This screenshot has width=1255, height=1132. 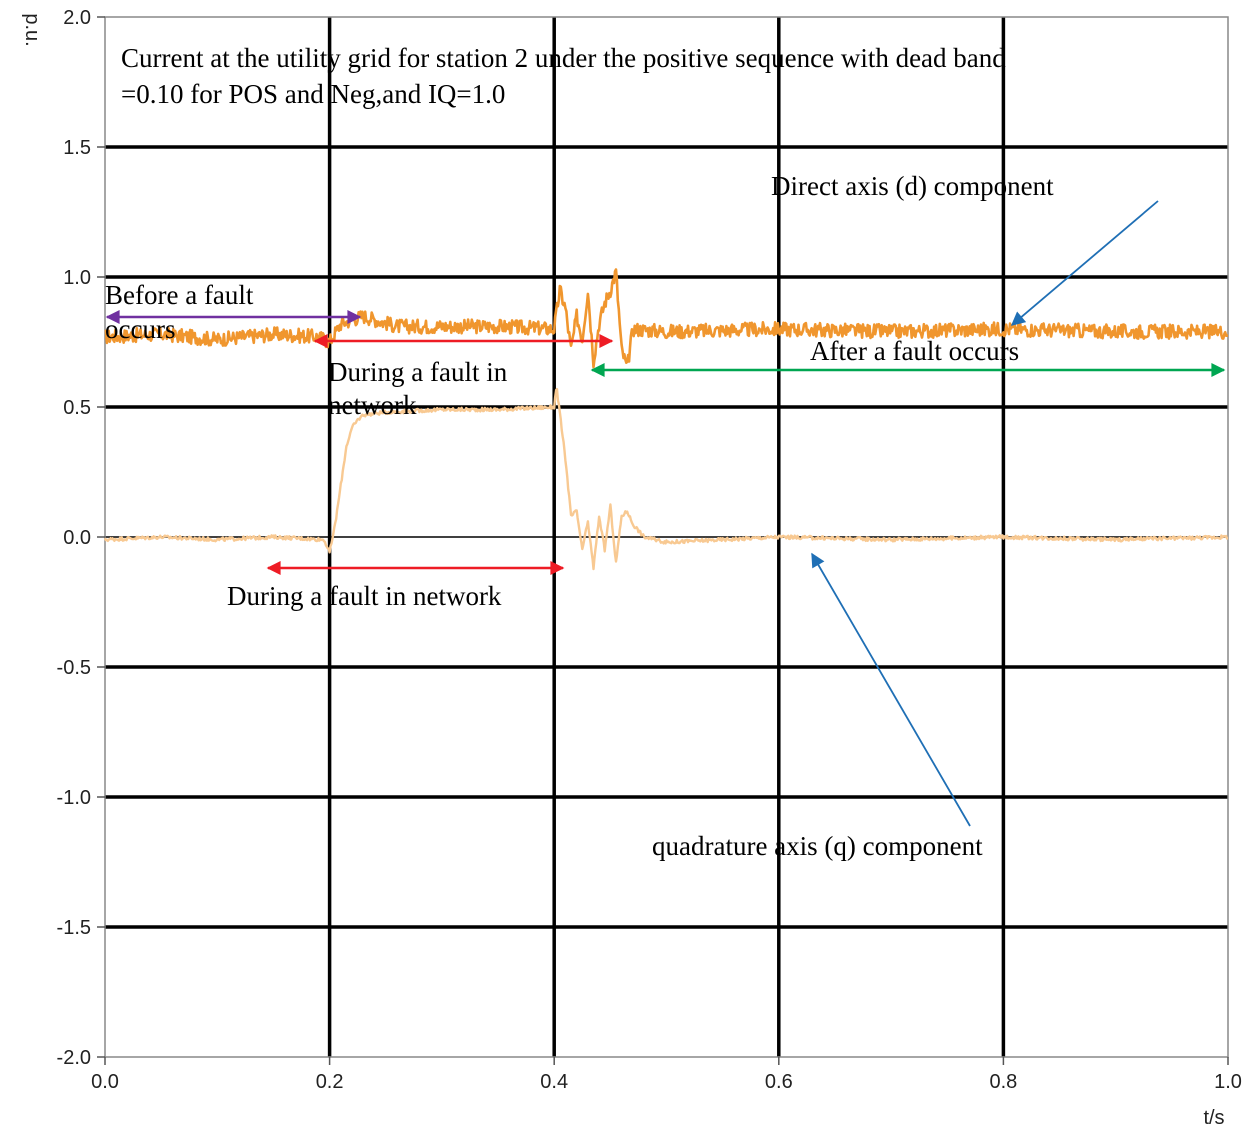 What do you see at coordinates (372, 405) in the screenshot?
I see `during-fault-upper-label-line-2: network` at bounding box center [372, 405].